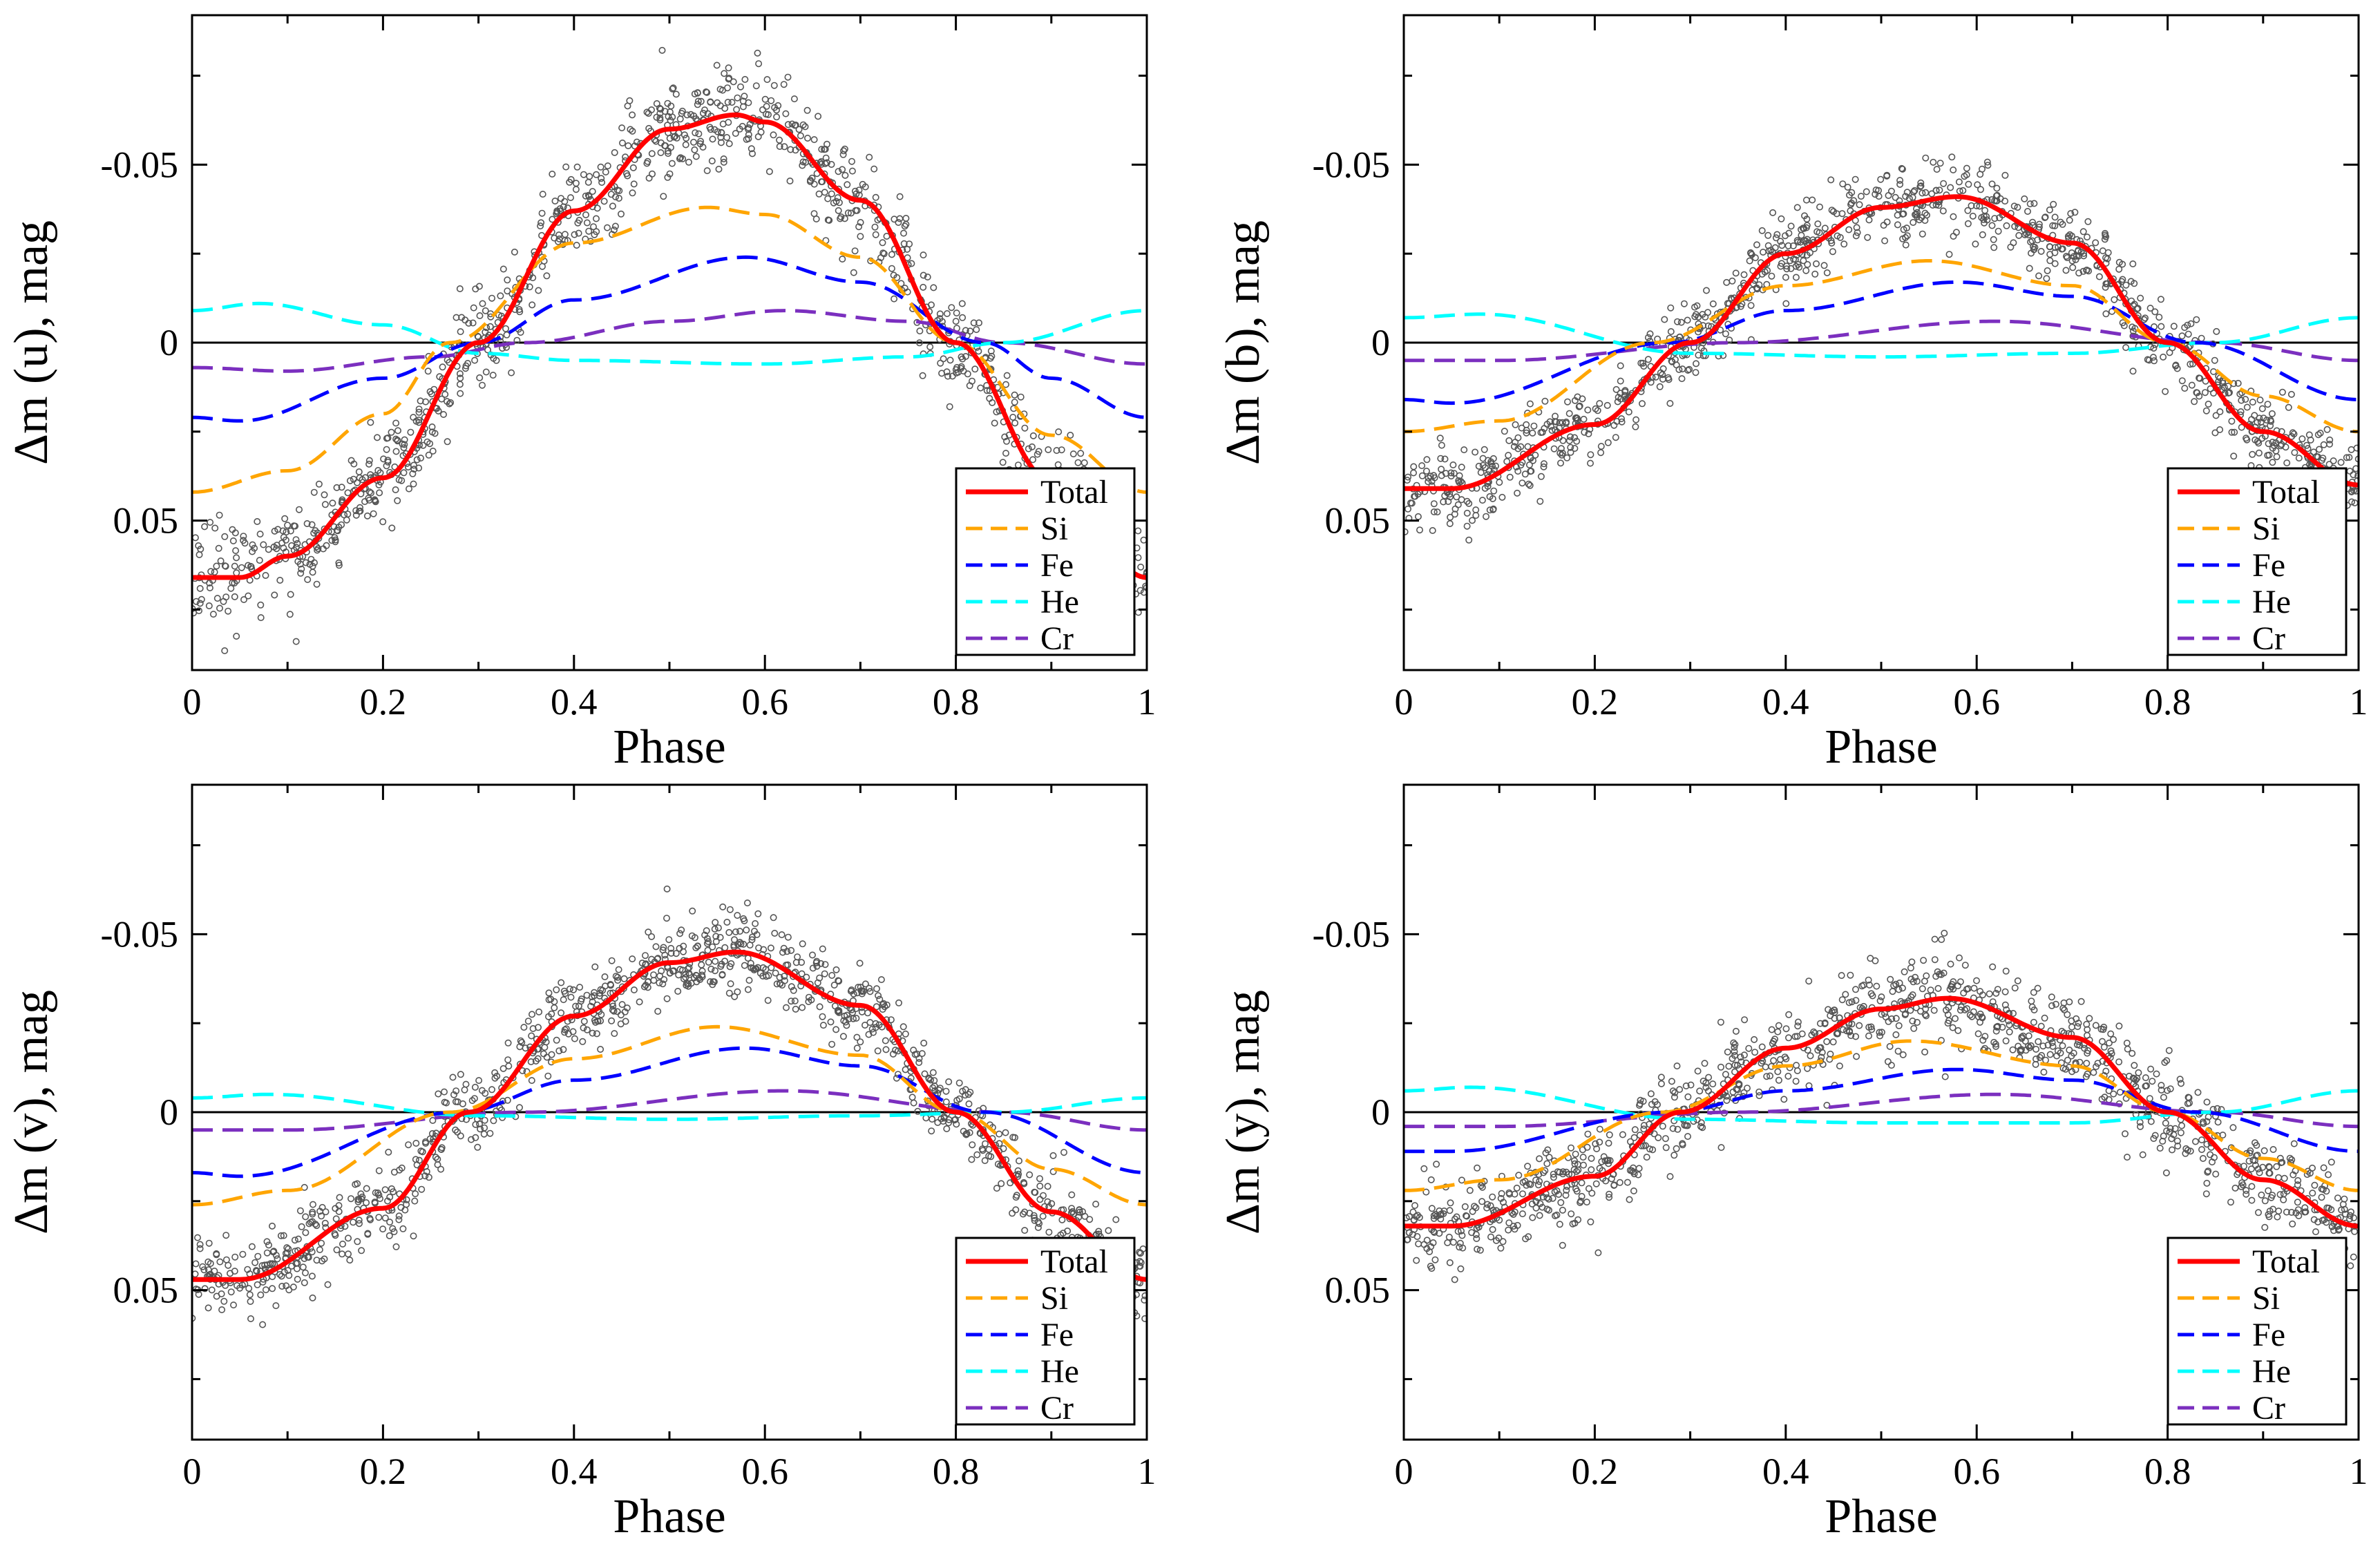 The height and width of the screenshot is (1546, 2380). Describe the element at coordinates (31, 342) in the screenshot. I see `y-axis-title: Δm (u), mag` at that location.